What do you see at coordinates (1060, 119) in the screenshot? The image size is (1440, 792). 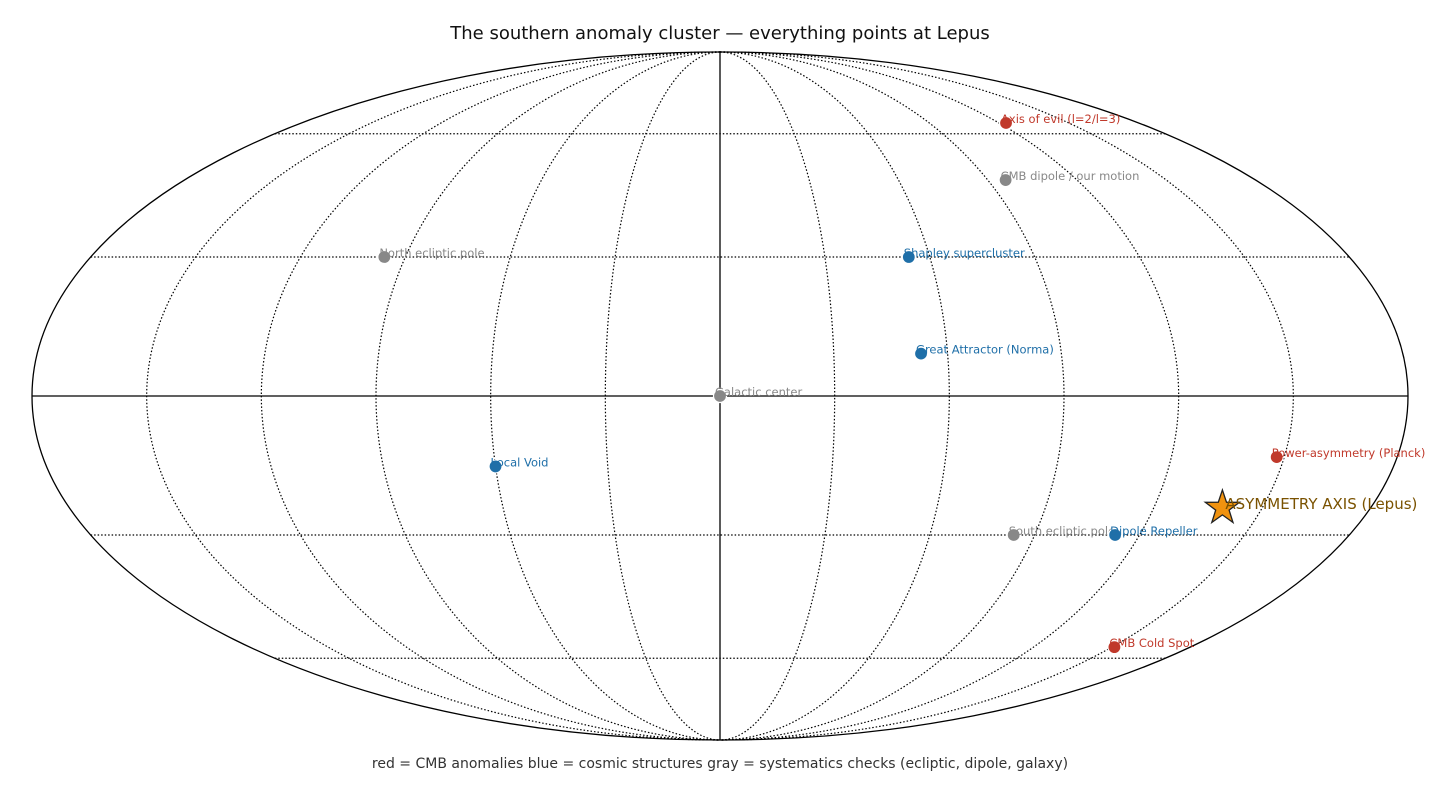 I see `point-label: Axis of evil (l=2/l=3)` at bounding box center [1060, 119].